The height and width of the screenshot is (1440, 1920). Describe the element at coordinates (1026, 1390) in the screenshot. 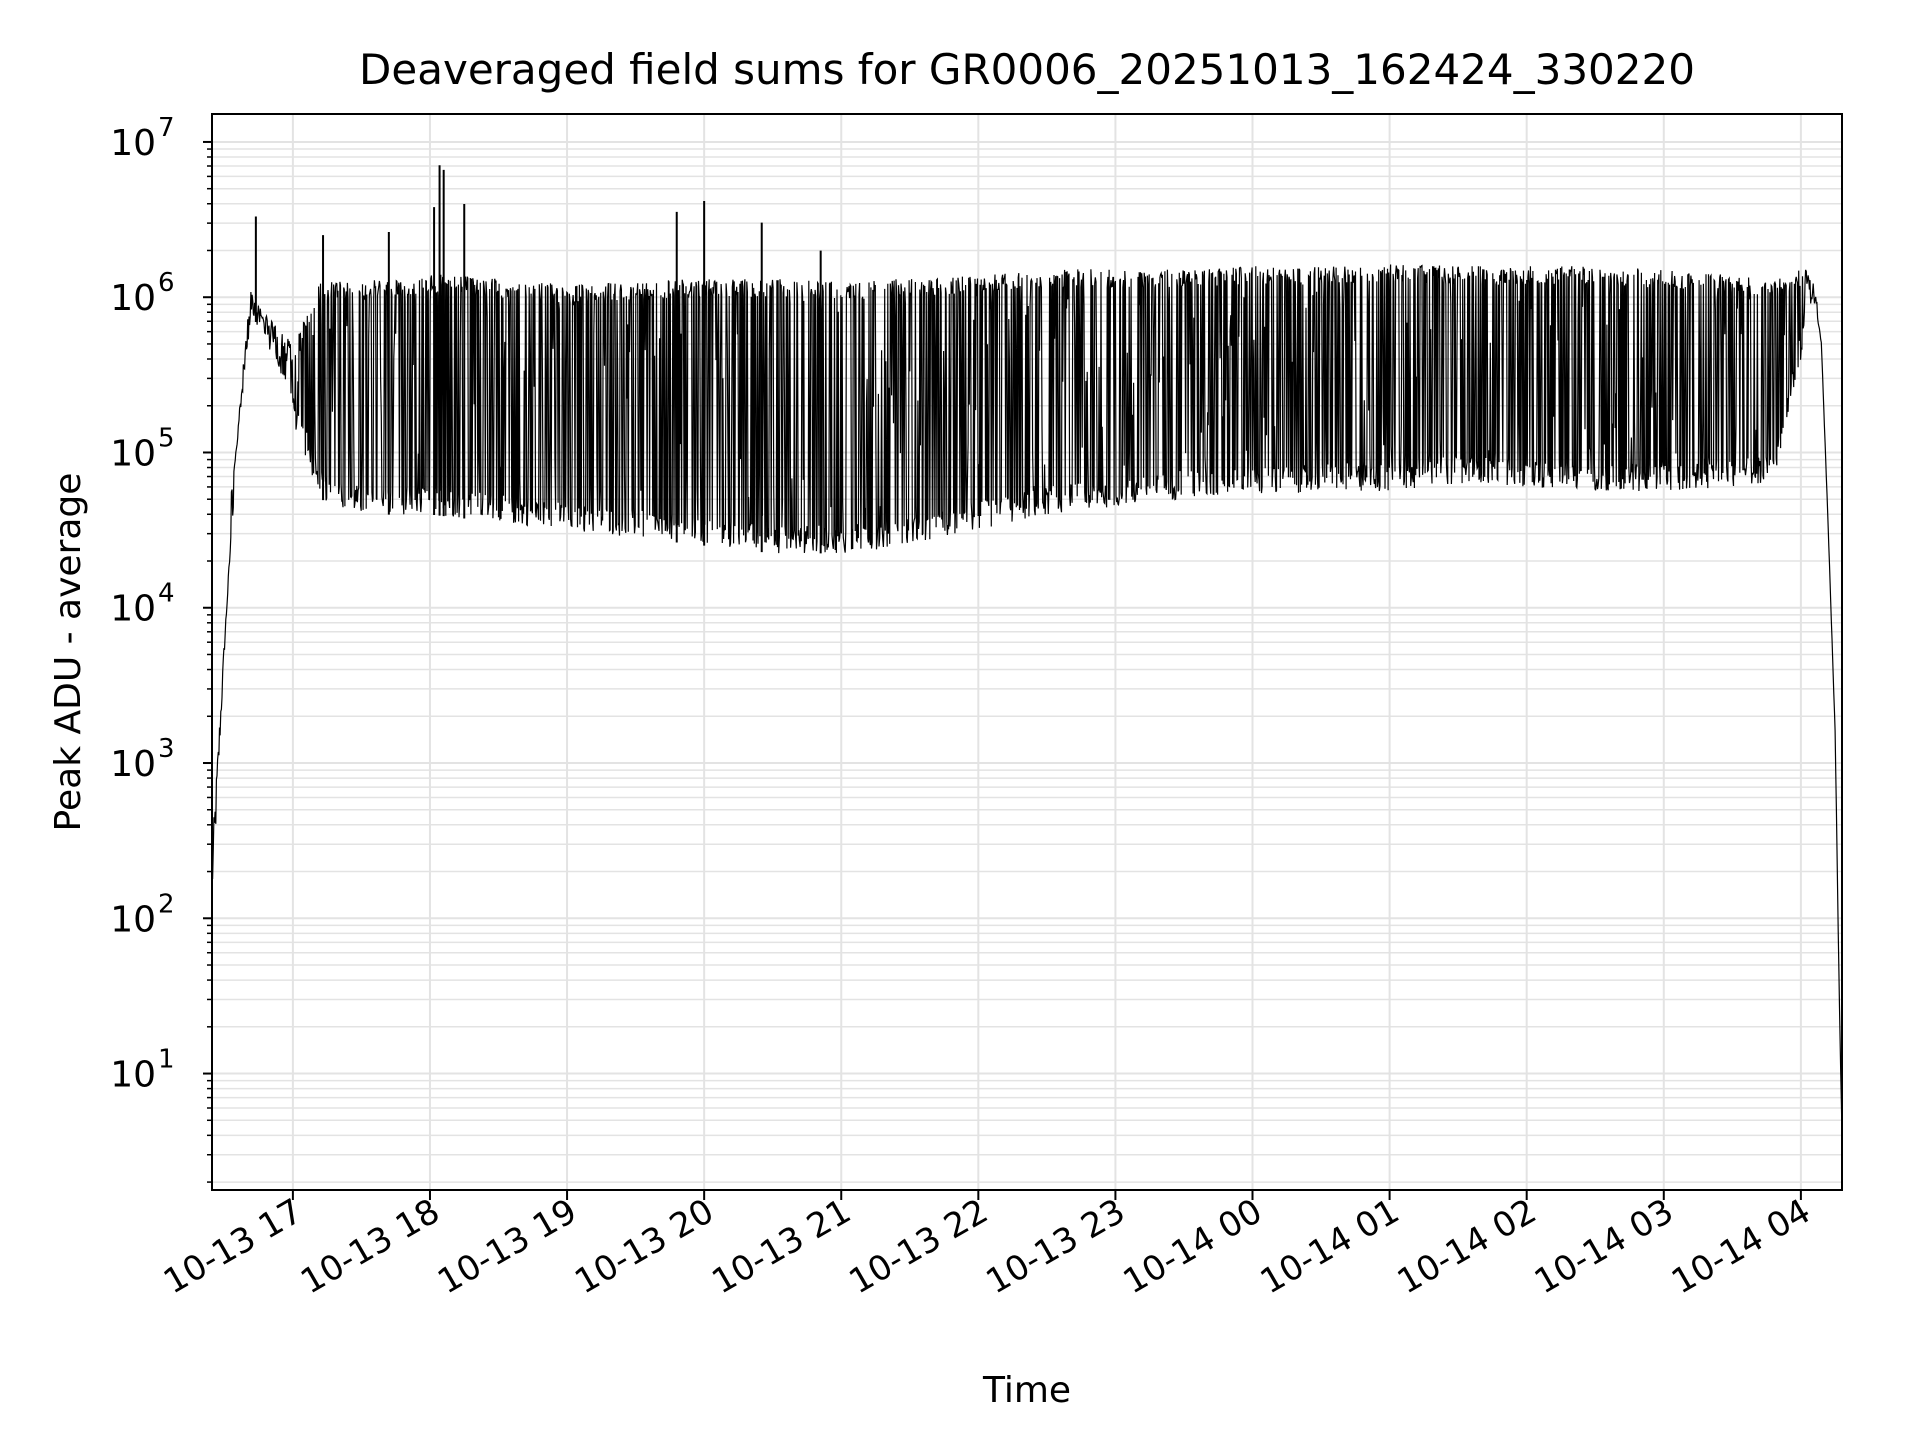

I see `x-axis-label: Time` at that location.